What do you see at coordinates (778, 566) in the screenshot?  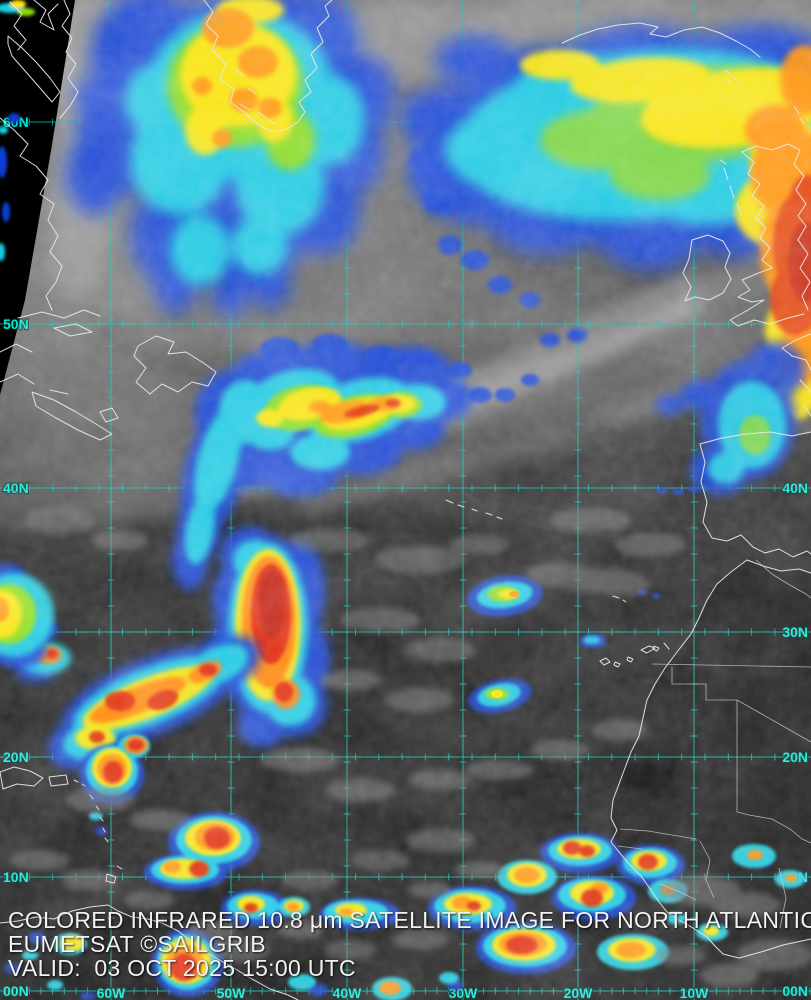 I see `coast-morocco-med` at bounding box center [778, 566].